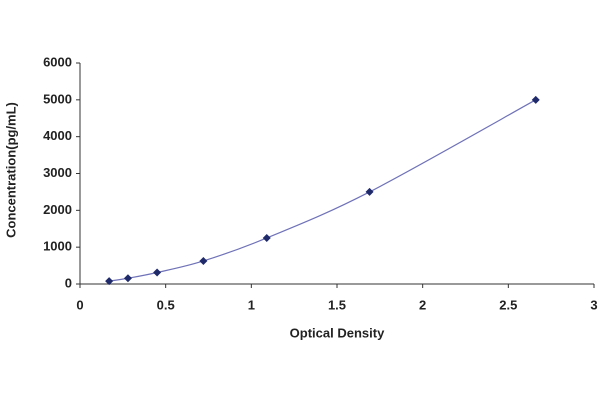 This screenshot has width=600, height=400. Describe the element at coordinates (422, 304) in the screenshot. I see `x-tick-label: 2` at that location.